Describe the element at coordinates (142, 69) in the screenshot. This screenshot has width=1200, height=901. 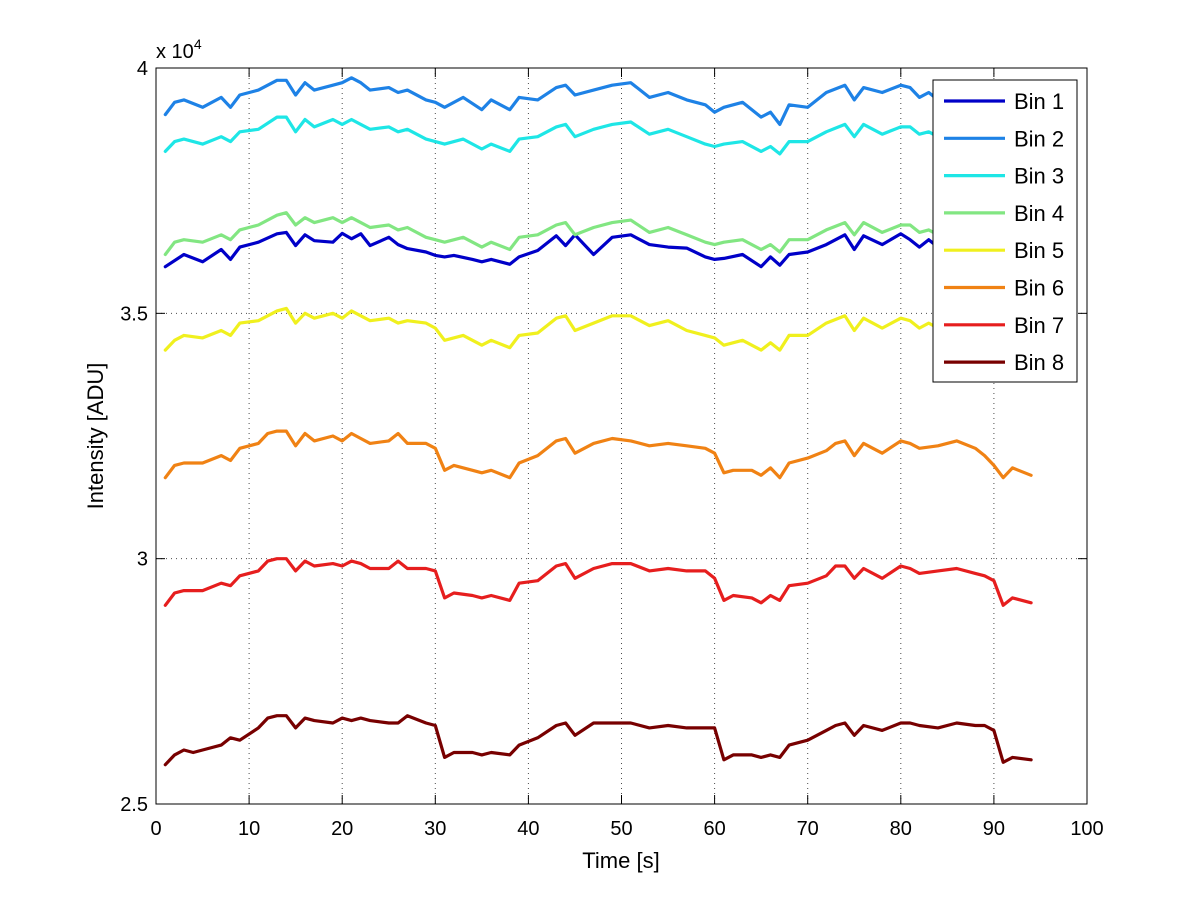
I see `y-tick-label: 4` at that location.